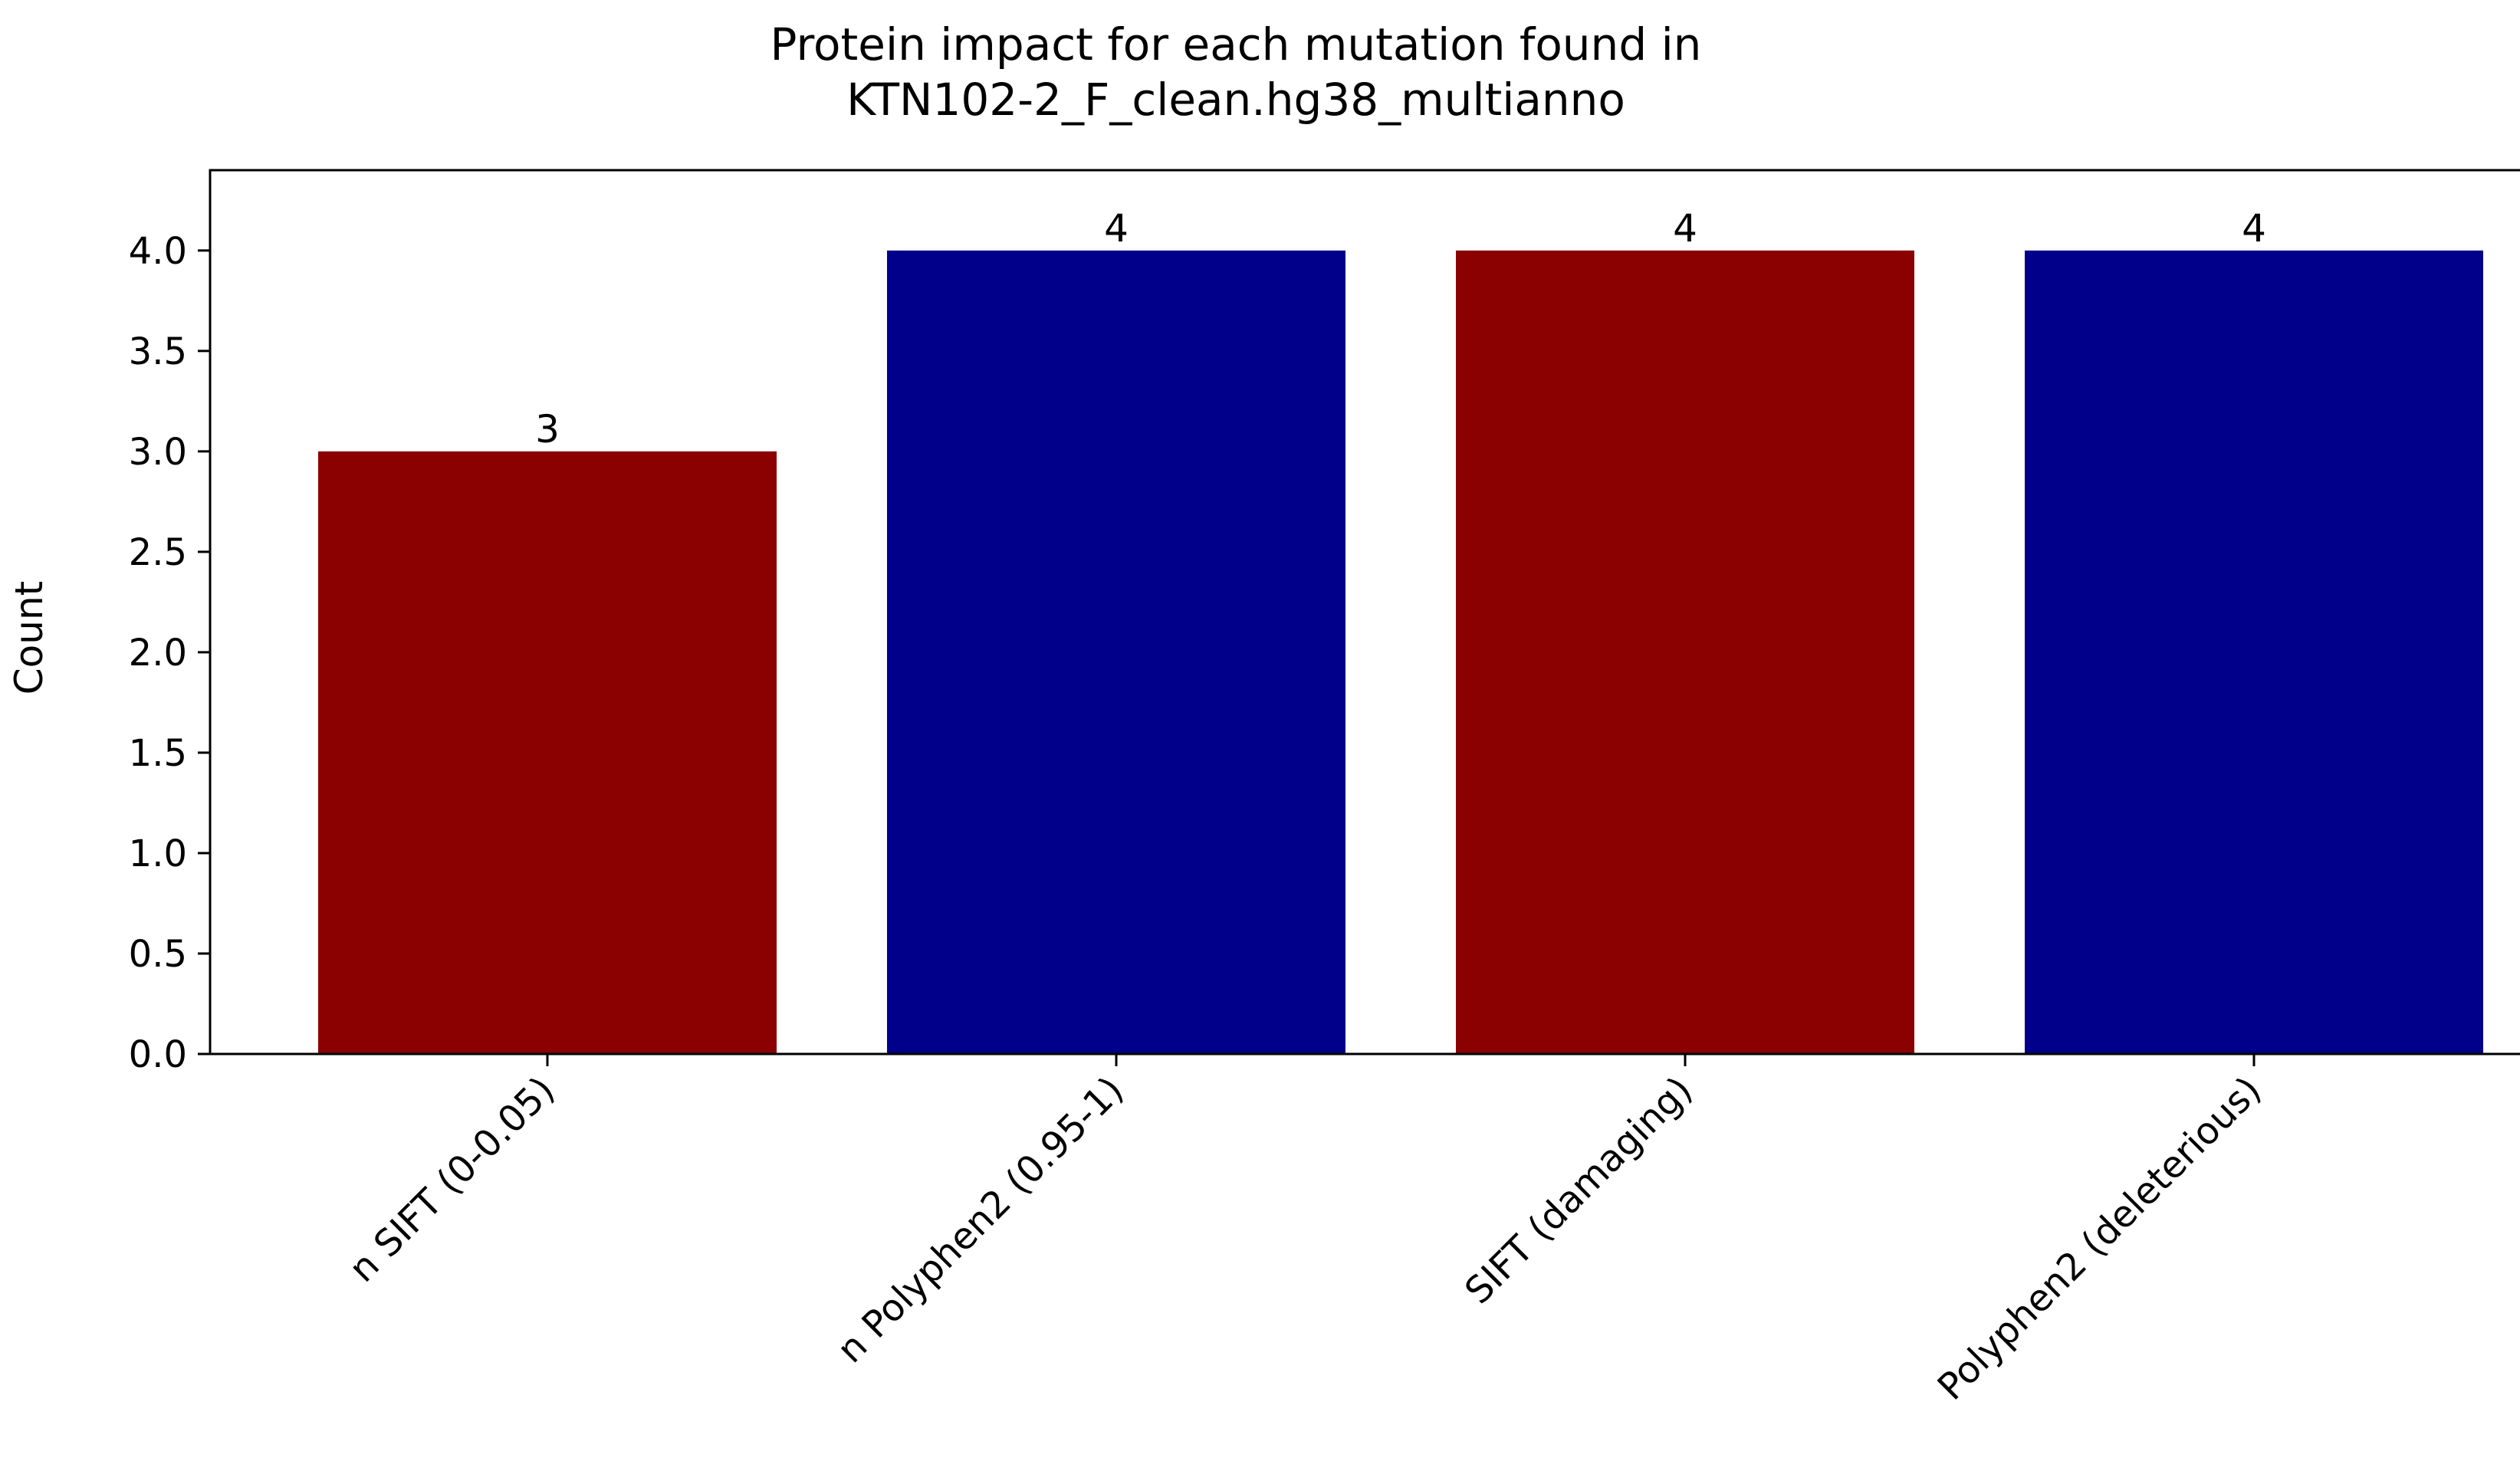  I want to click on bar-value-label-1: 3, so click(547, 429).